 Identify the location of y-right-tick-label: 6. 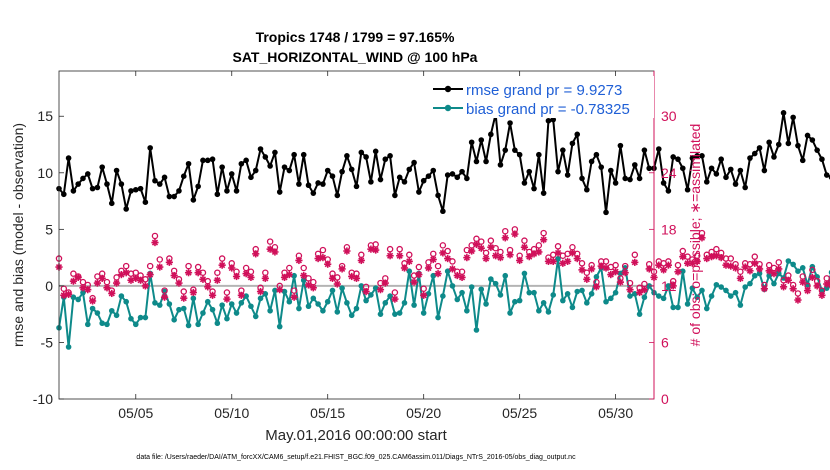
(665, 342).